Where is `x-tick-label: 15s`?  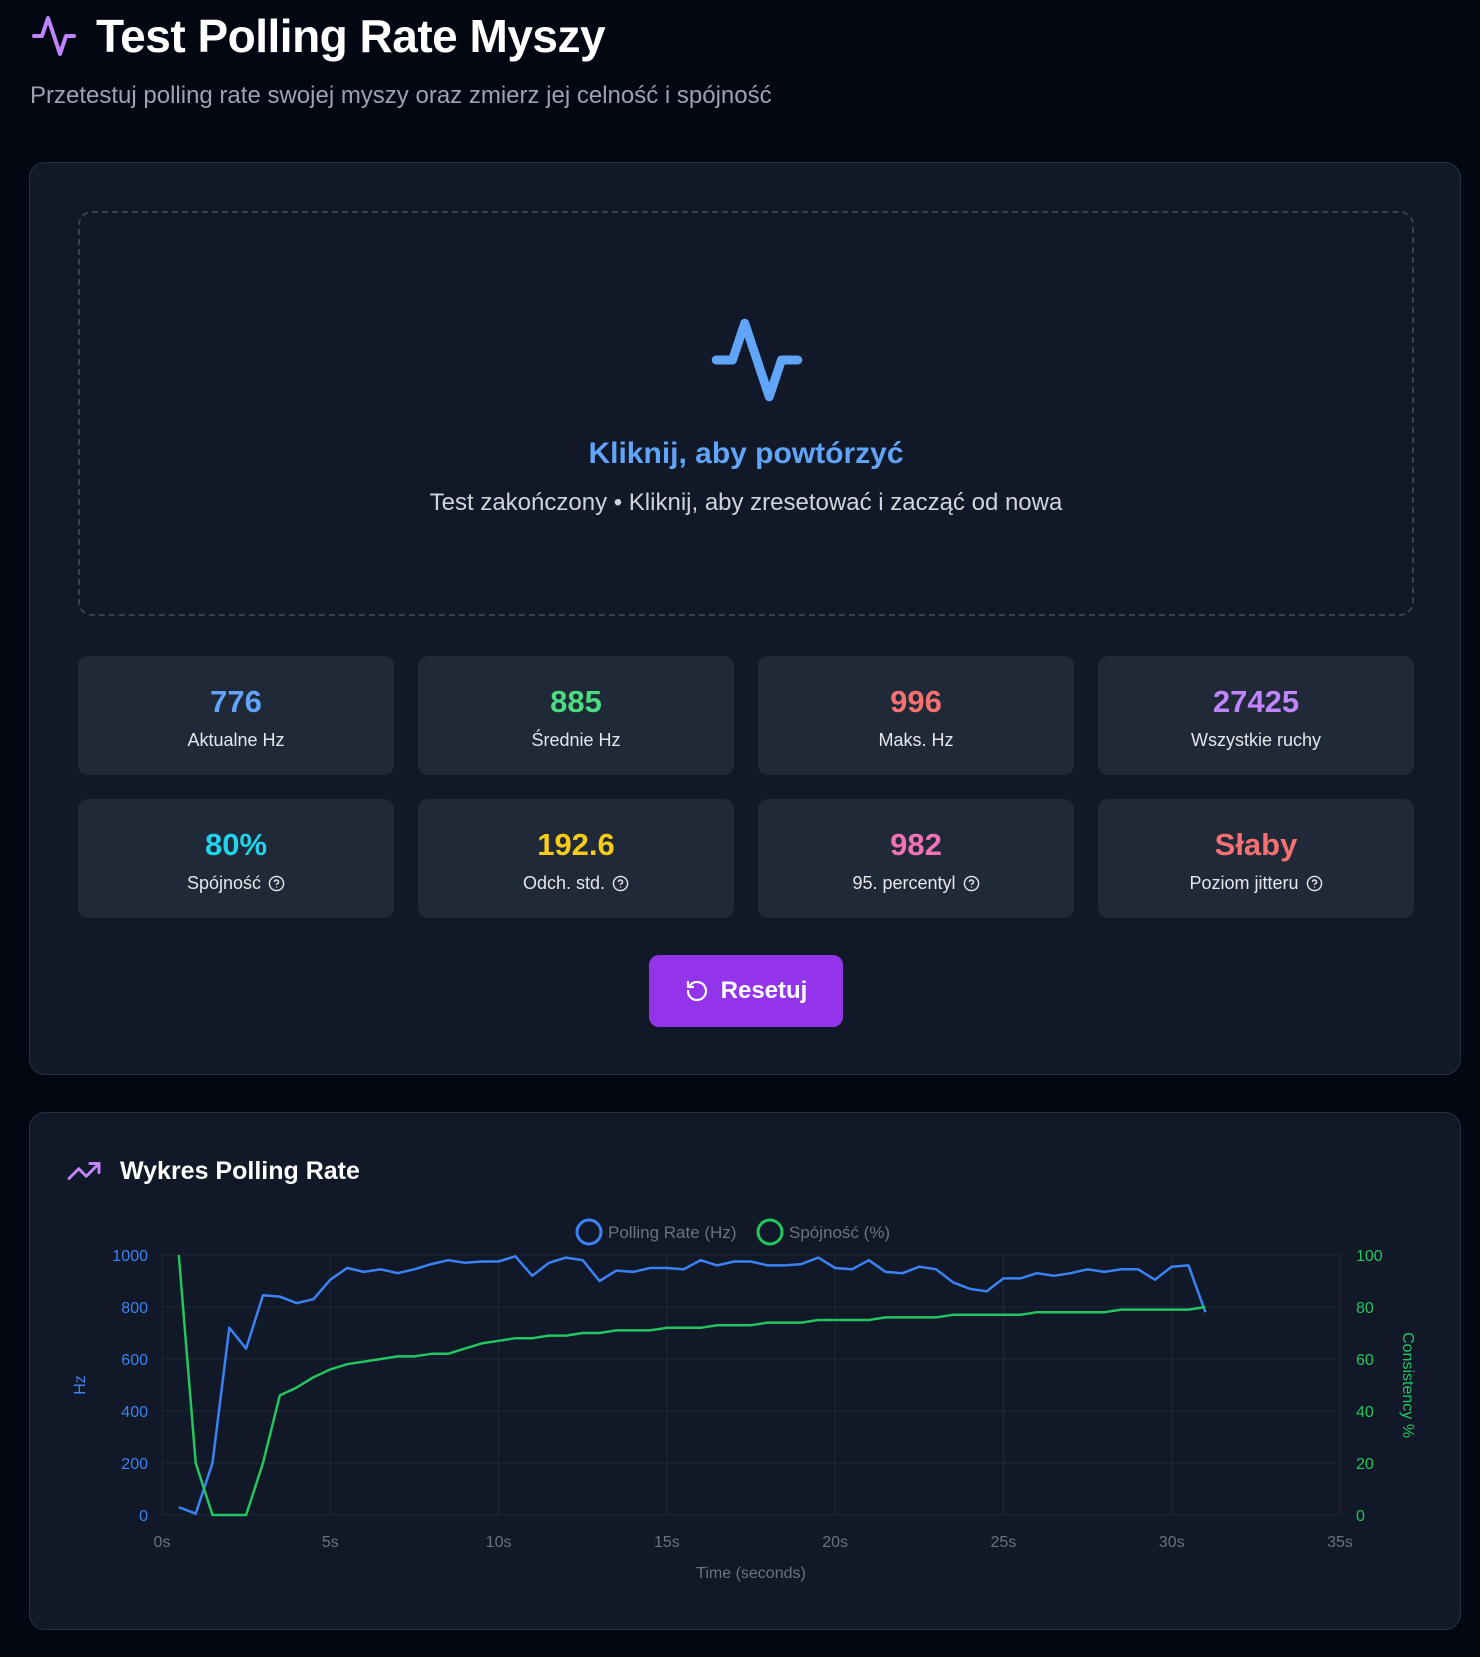
x-tick-label: 15s is located at coordinates (667, 1542).